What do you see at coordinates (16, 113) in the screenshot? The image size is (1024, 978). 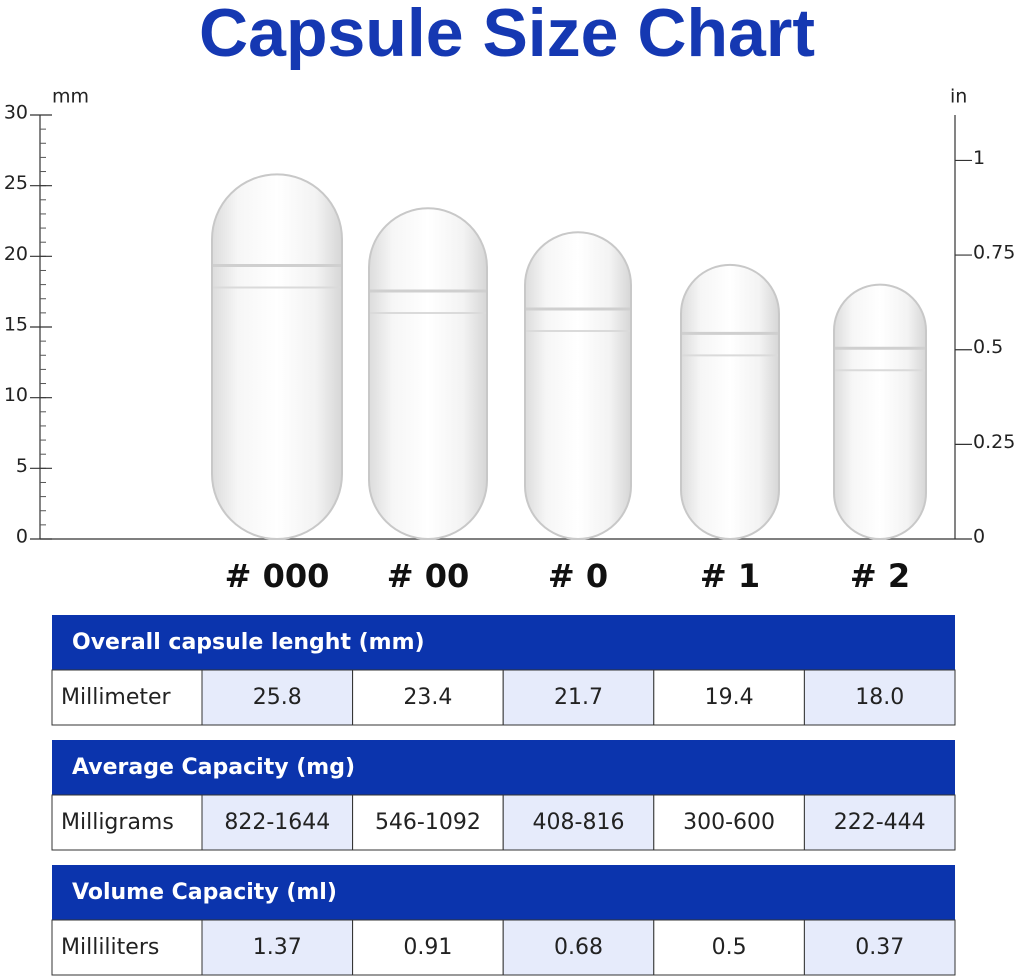 I see `left-tick-label: 30` at bounding box center [16, 113].